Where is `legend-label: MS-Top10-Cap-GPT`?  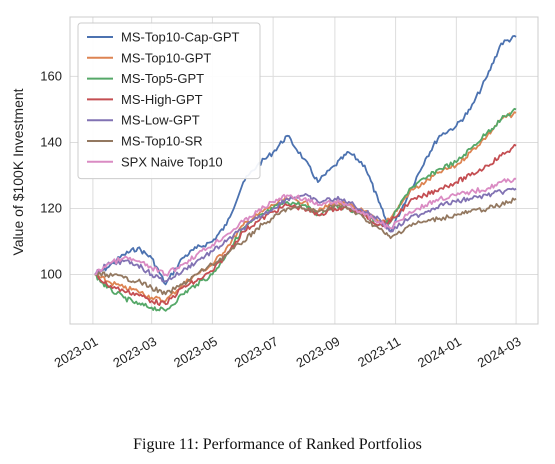 legend-label: MS-Top10-Cap-GPT is located at coordinates (180, 37).